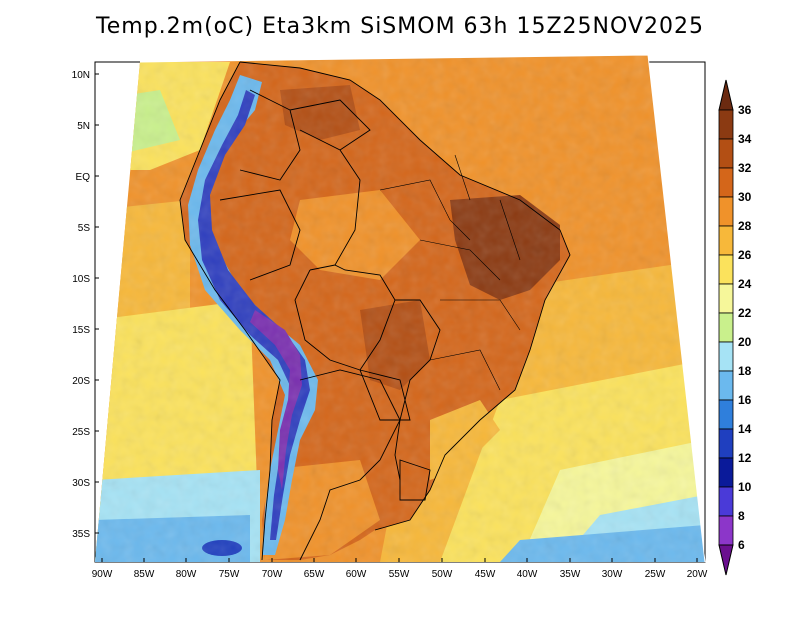 The width and height of the screenshot is (800, 618). What do you see at coordinates (83, 126) in the screenshot?
I see `lat-label-5n: 5N` at bounding box center [83, 126].